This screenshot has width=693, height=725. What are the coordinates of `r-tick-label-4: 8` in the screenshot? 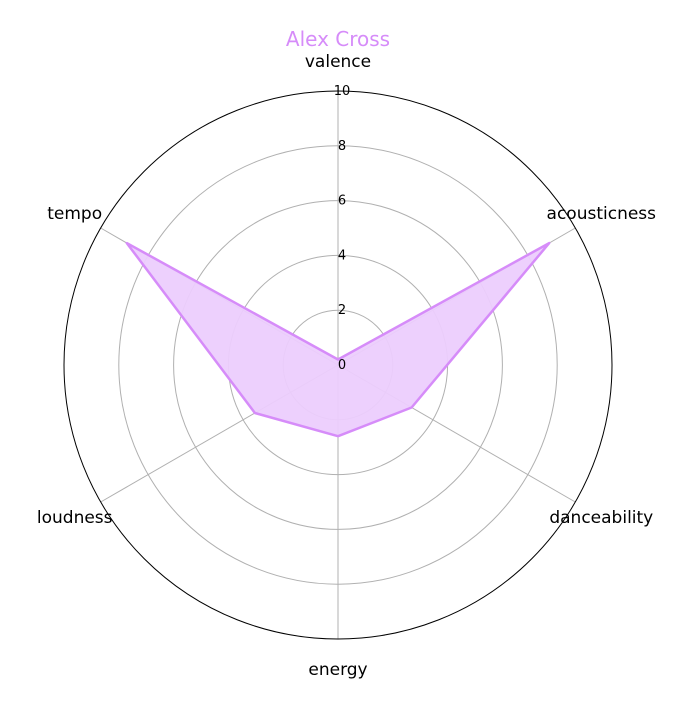 It's located at (342, 146).